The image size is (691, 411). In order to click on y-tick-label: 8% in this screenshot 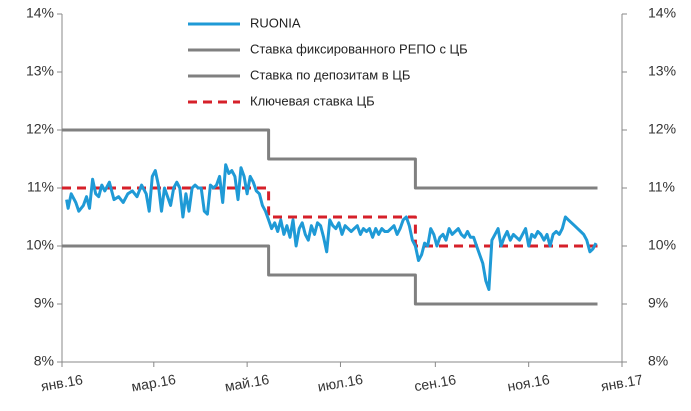, I will do `click(44, 361)`.